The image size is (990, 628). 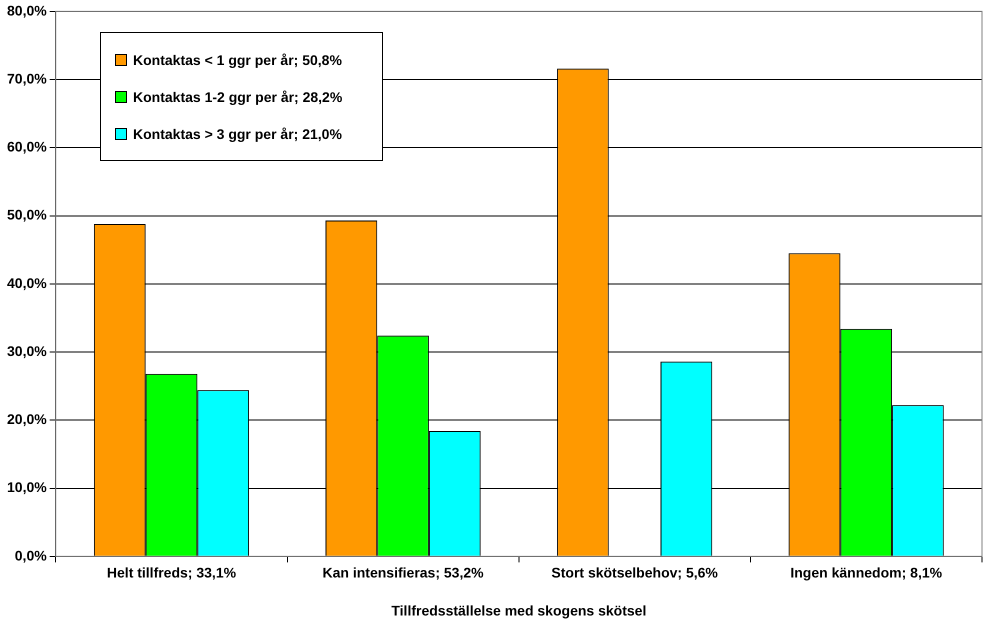 What do you see at coordinates (403, 572) in the screenshot?
I see `x-tick-label: Kan intensifieras; 53,2%` at bounding box center [403, 572].